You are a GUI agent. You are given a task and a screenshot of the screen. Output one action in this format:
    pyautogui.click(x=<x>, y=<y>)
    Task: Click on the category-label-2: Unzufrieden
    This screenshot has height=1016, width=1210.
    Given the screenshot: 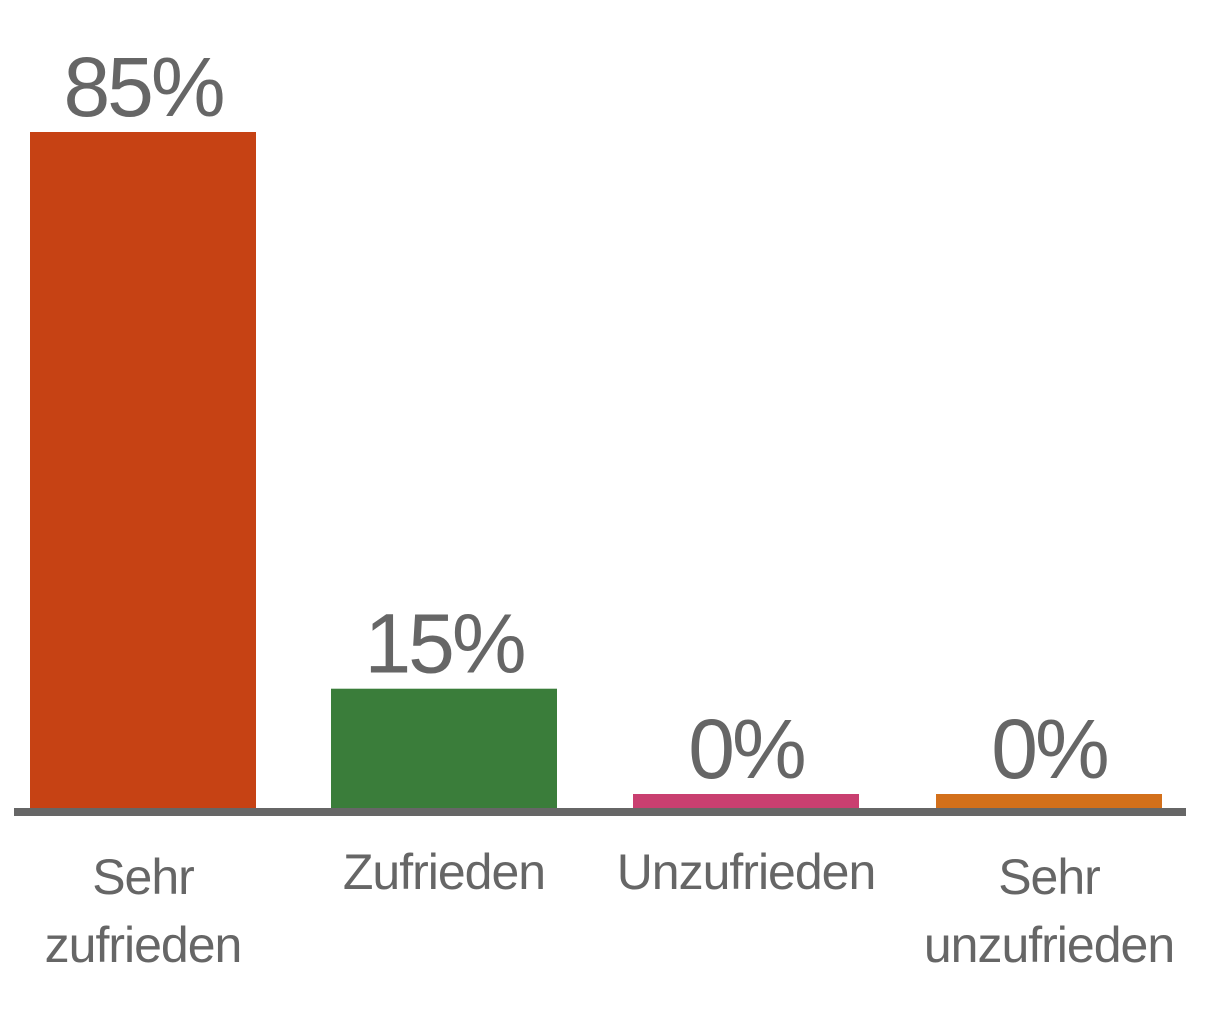 What is the action you would take?
    pyautogui.click(x=746, y=872)
    